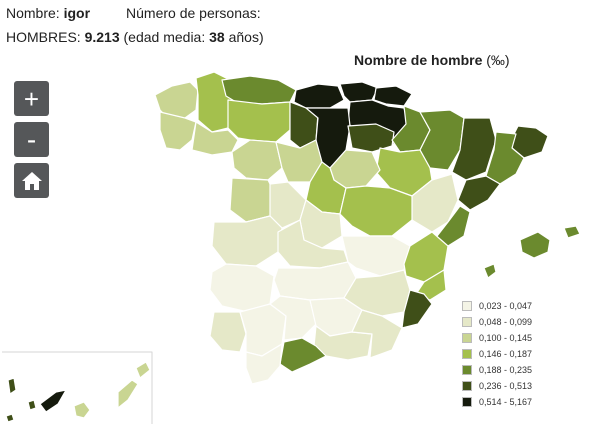 This screenshot has height=432, width=600. I want to click on legend-item: 0,100 - 0,145, so click(497, 338).